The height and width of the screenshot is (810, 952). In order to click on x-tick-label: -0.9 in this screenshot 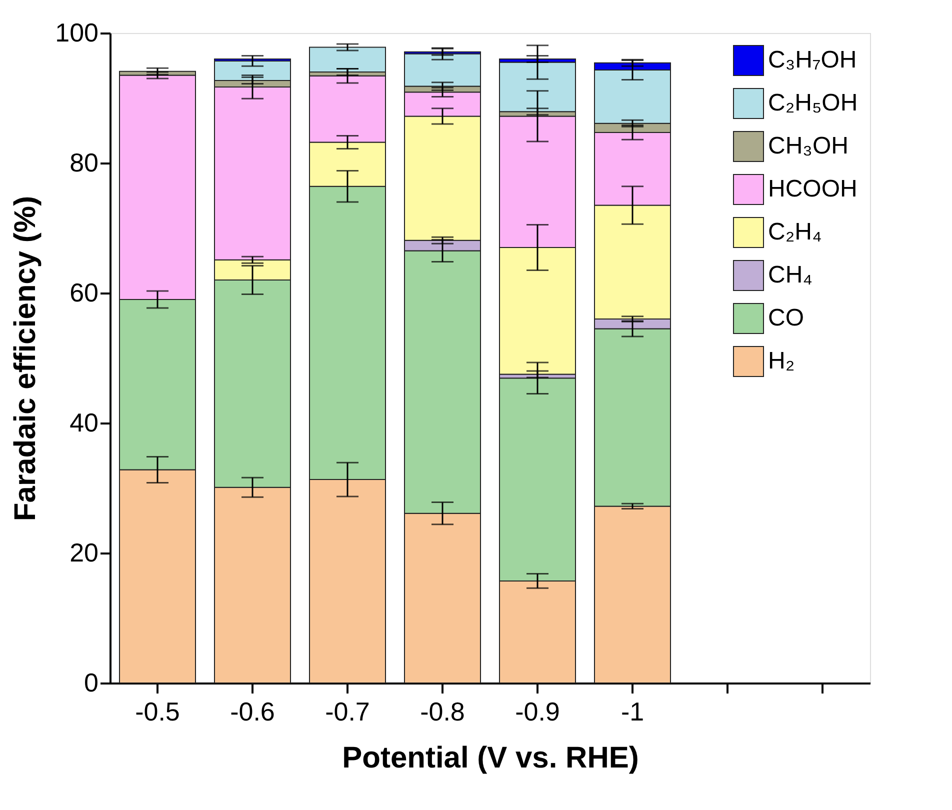, I will do `click(537, 711)`.